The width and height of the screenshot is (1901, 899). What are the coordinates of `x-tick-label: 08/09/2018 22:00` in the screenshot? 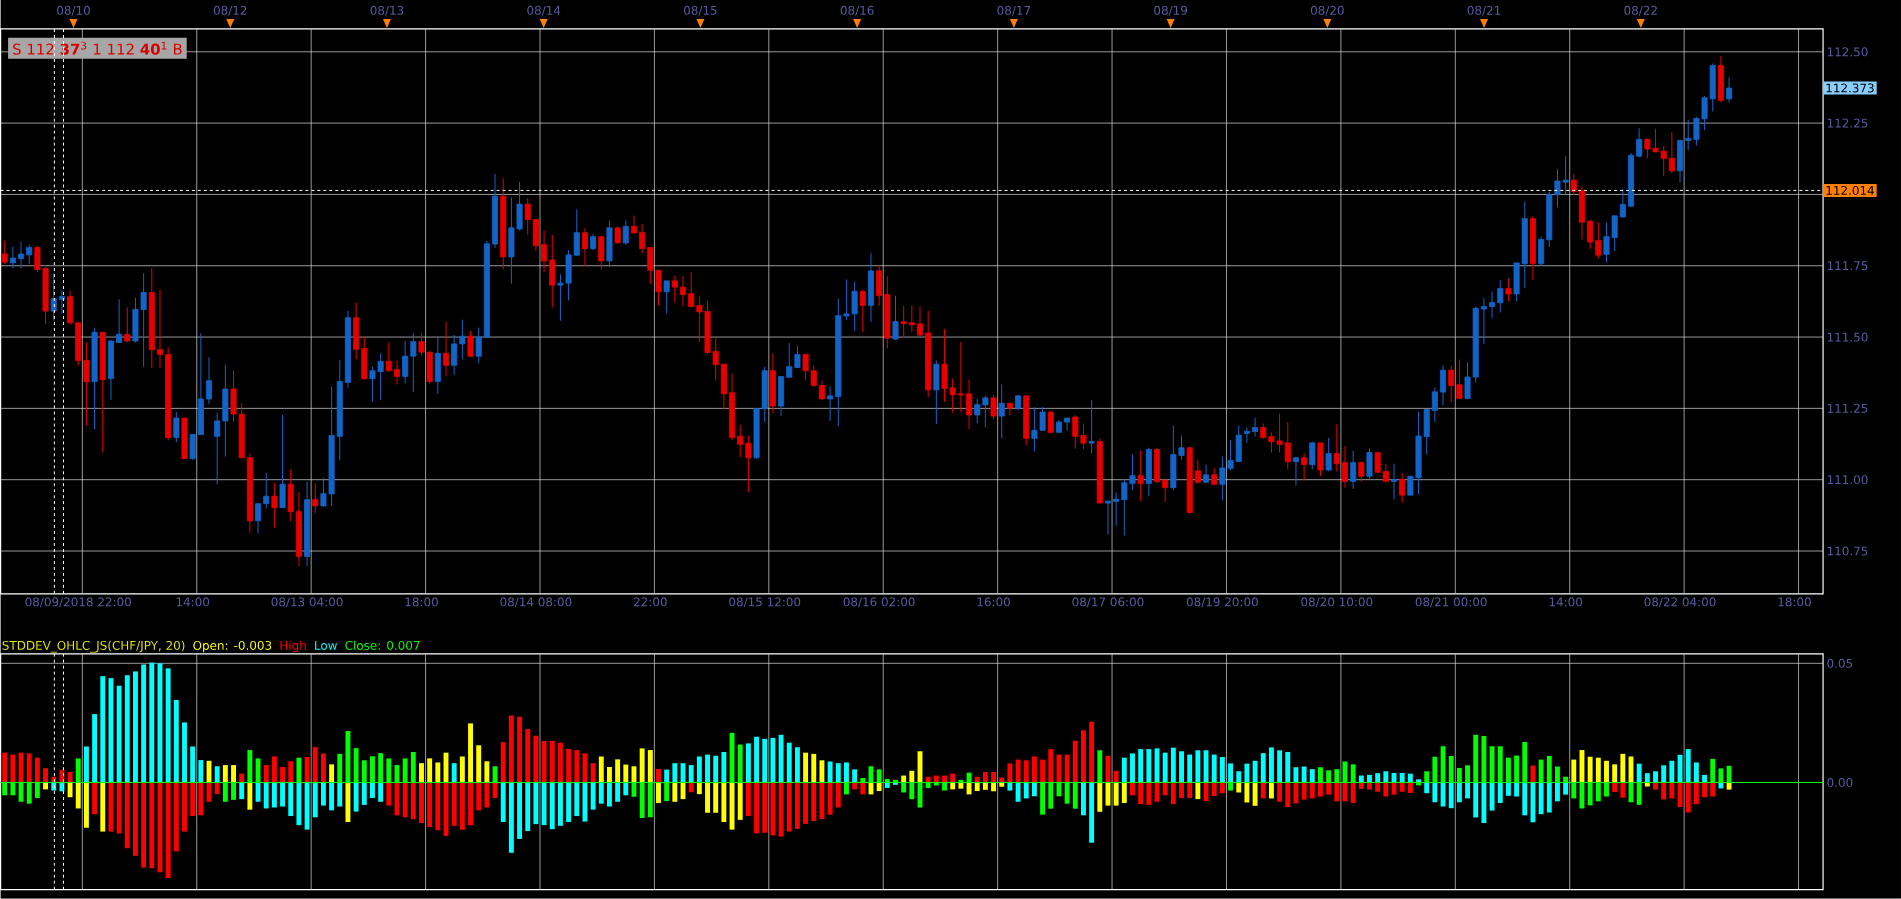 It's located at (78, 602).